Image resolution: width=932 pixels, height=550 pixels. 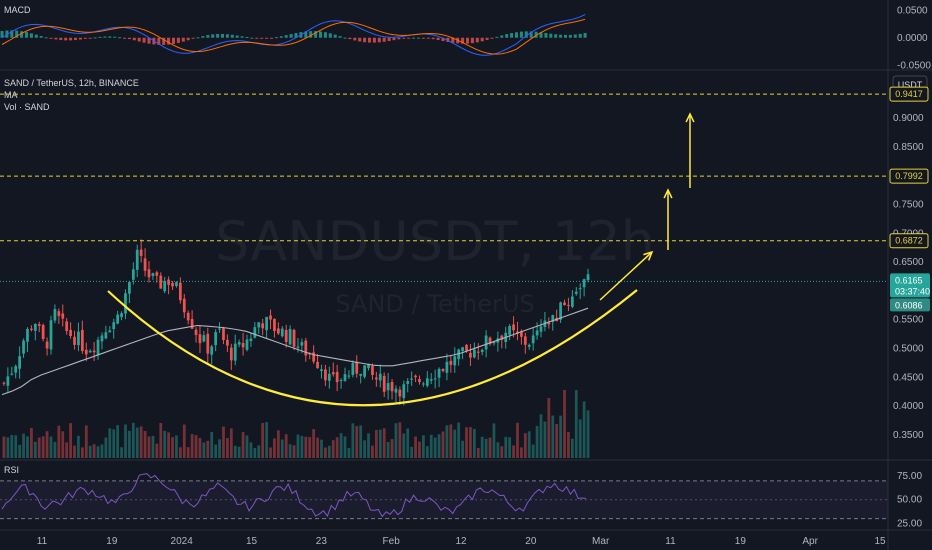 I want to click on ma-indicator-label: MA, so click(x=11, y=95).